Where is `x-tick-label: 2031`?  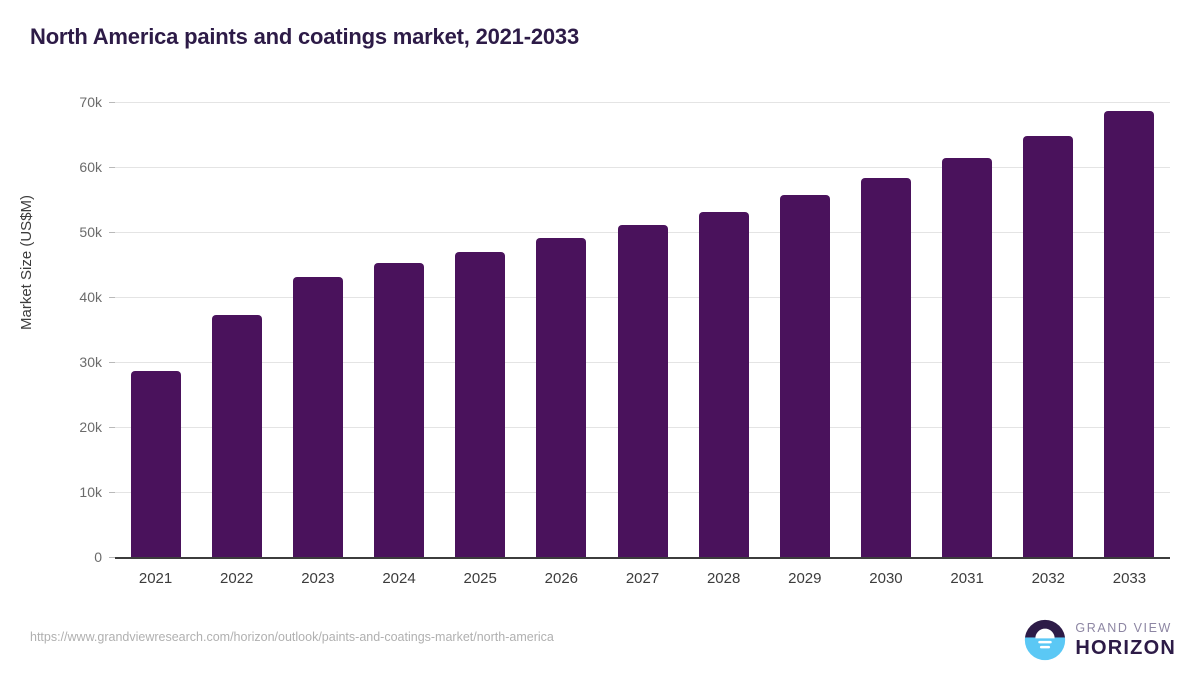 x-tick-label: 2031 is located at coordinates (967, 578).